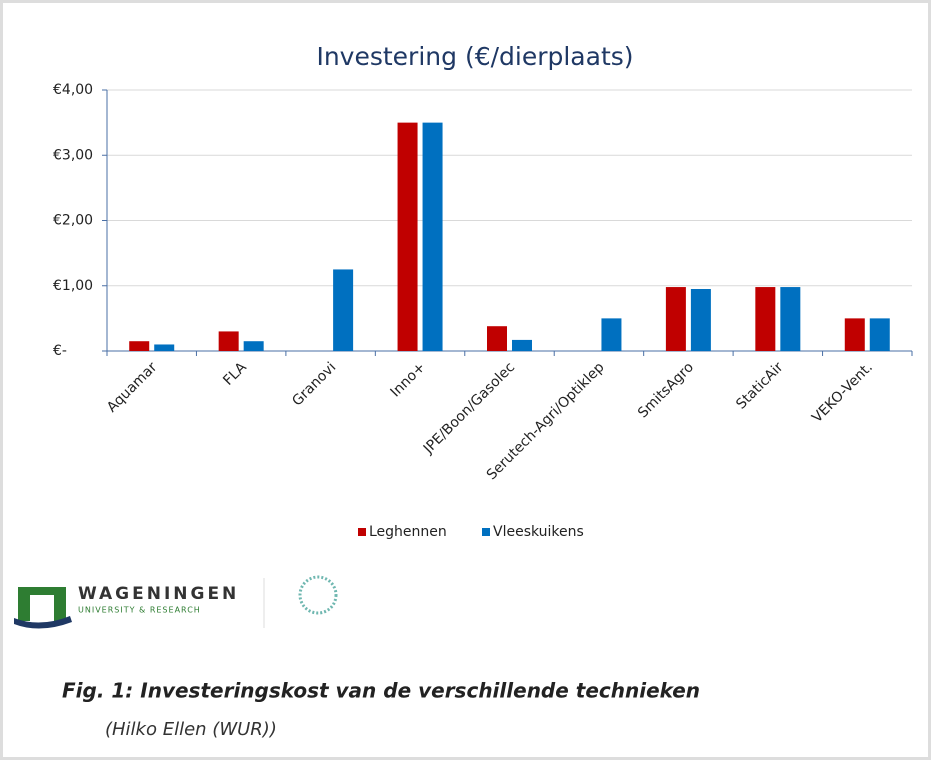 The image size is (931, 760). Describe the element at coordinates (73, 155) in the screenshot. I see `y-tick-label: €3,00` at that location.